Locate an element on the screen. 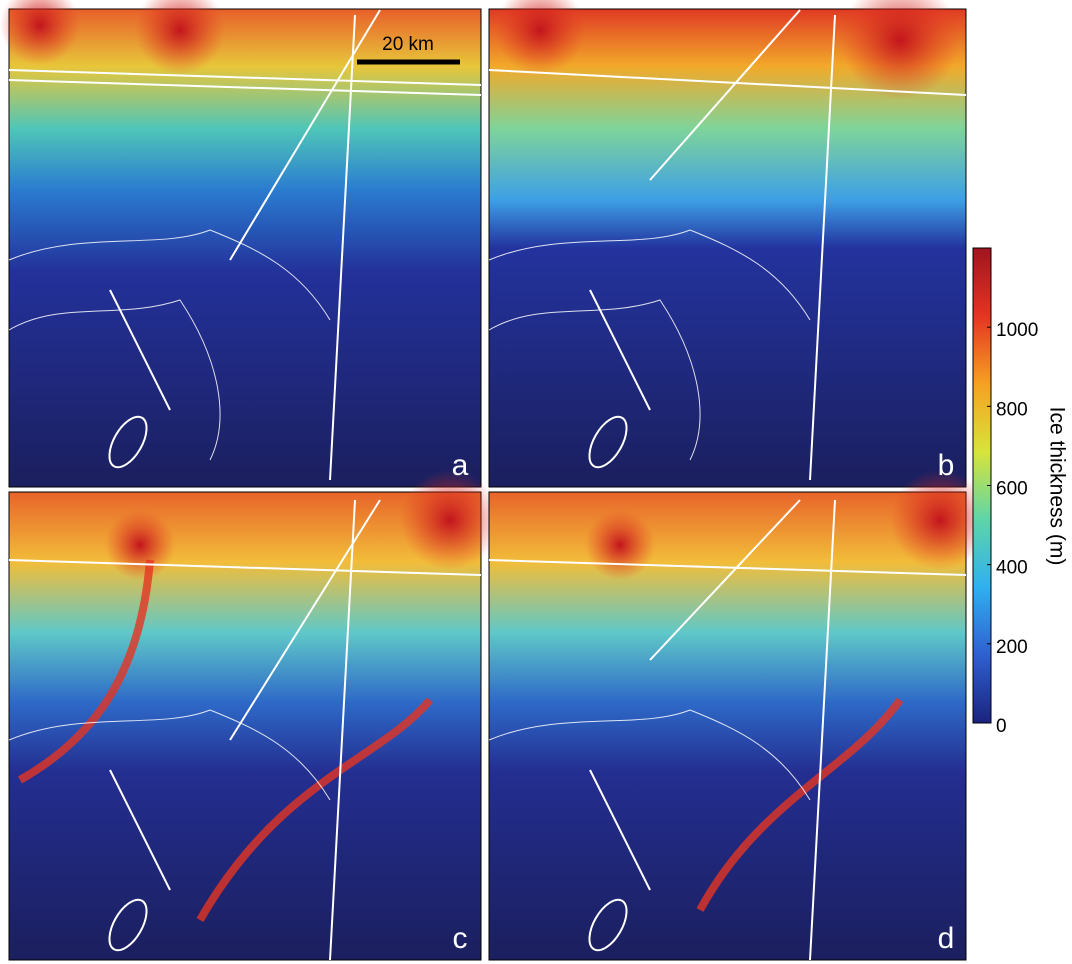 The height and width of the screenshot is (964, 1072). panel-label: a is located at coordinates (460, 465).